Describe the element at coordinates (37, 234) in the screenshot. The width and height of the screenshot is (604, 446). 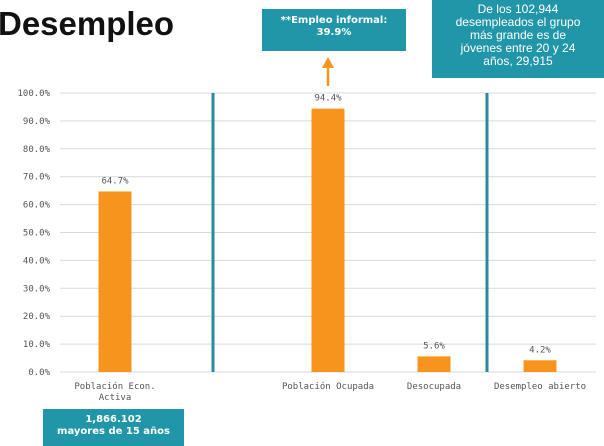
I see `y-tick-label: 50.0%` at that location.